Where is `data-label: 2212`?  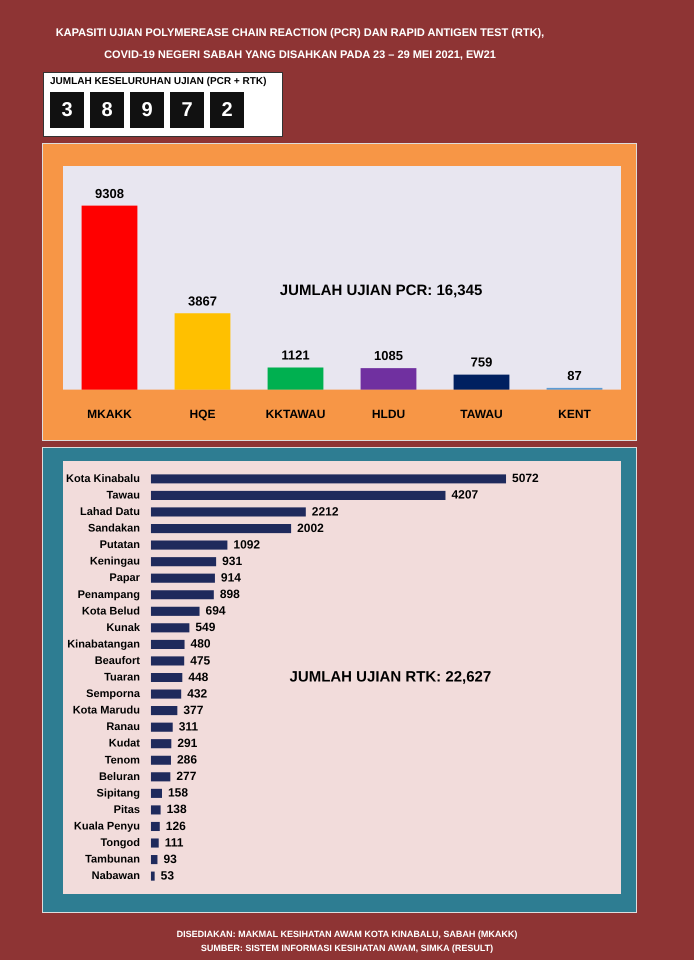 data-label: 2212 is located at coordinates (325, 511).